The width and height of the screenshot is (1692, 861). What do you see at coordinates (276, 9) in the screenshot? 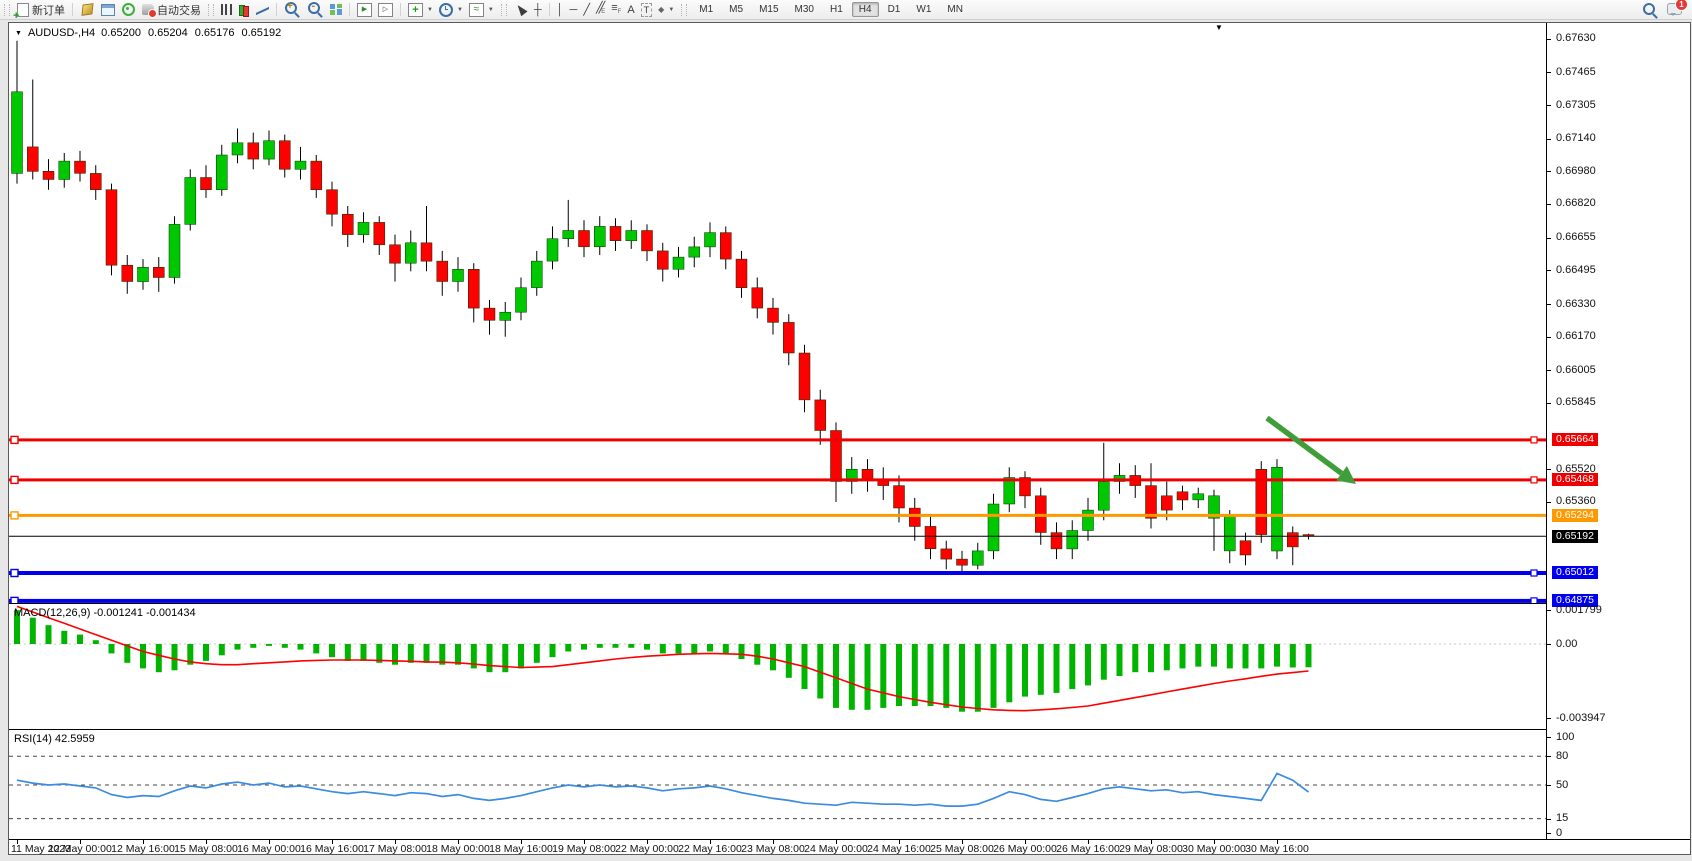
I see `separator` at bounding box center [276, 9].